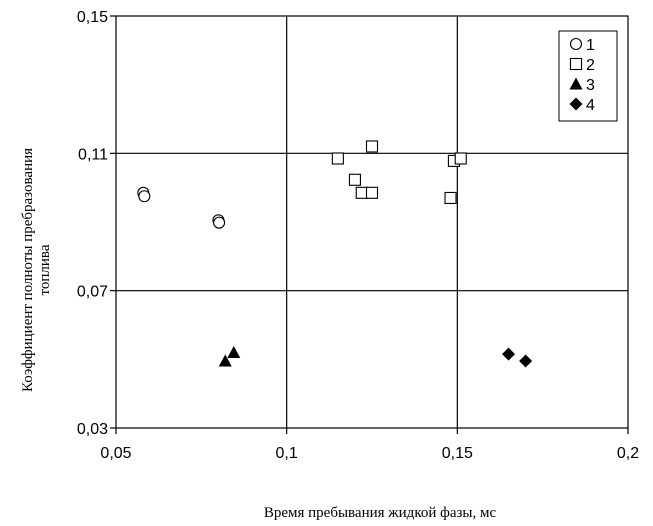  I want to click on x-tick-label: 0,1, so click(287, 453).